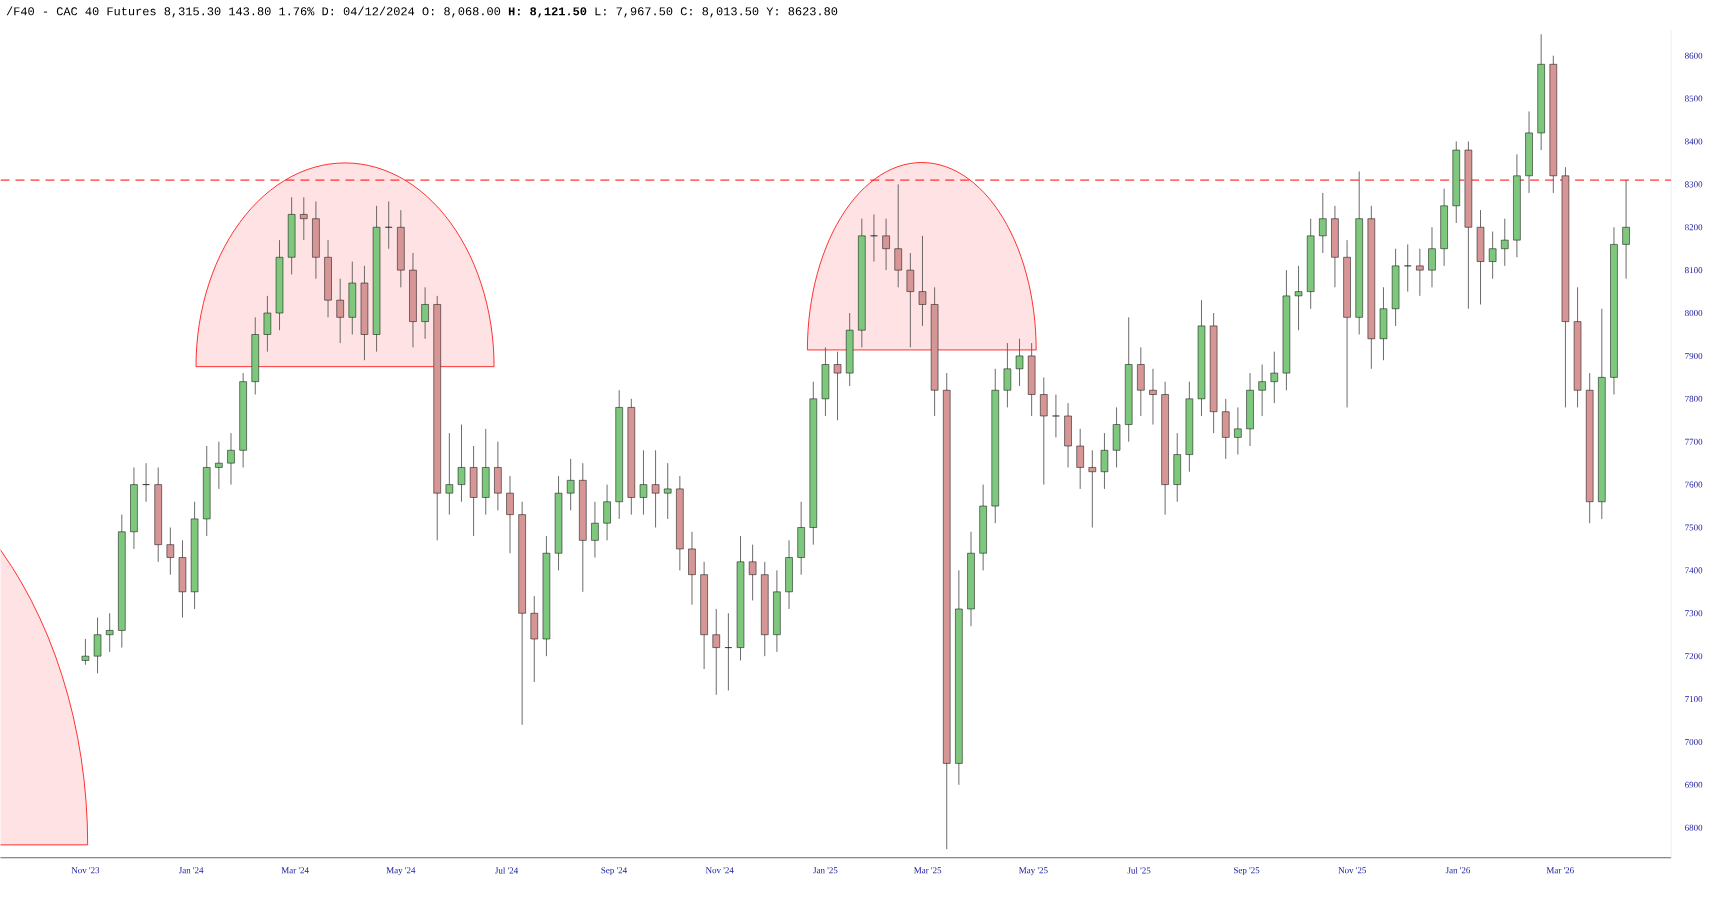 The image size is (1718, 900). What do you see at coordinates (1694, 570) in the screenshot?
I see `y-tick-label: 7400` at bounding box center [1694, 570].